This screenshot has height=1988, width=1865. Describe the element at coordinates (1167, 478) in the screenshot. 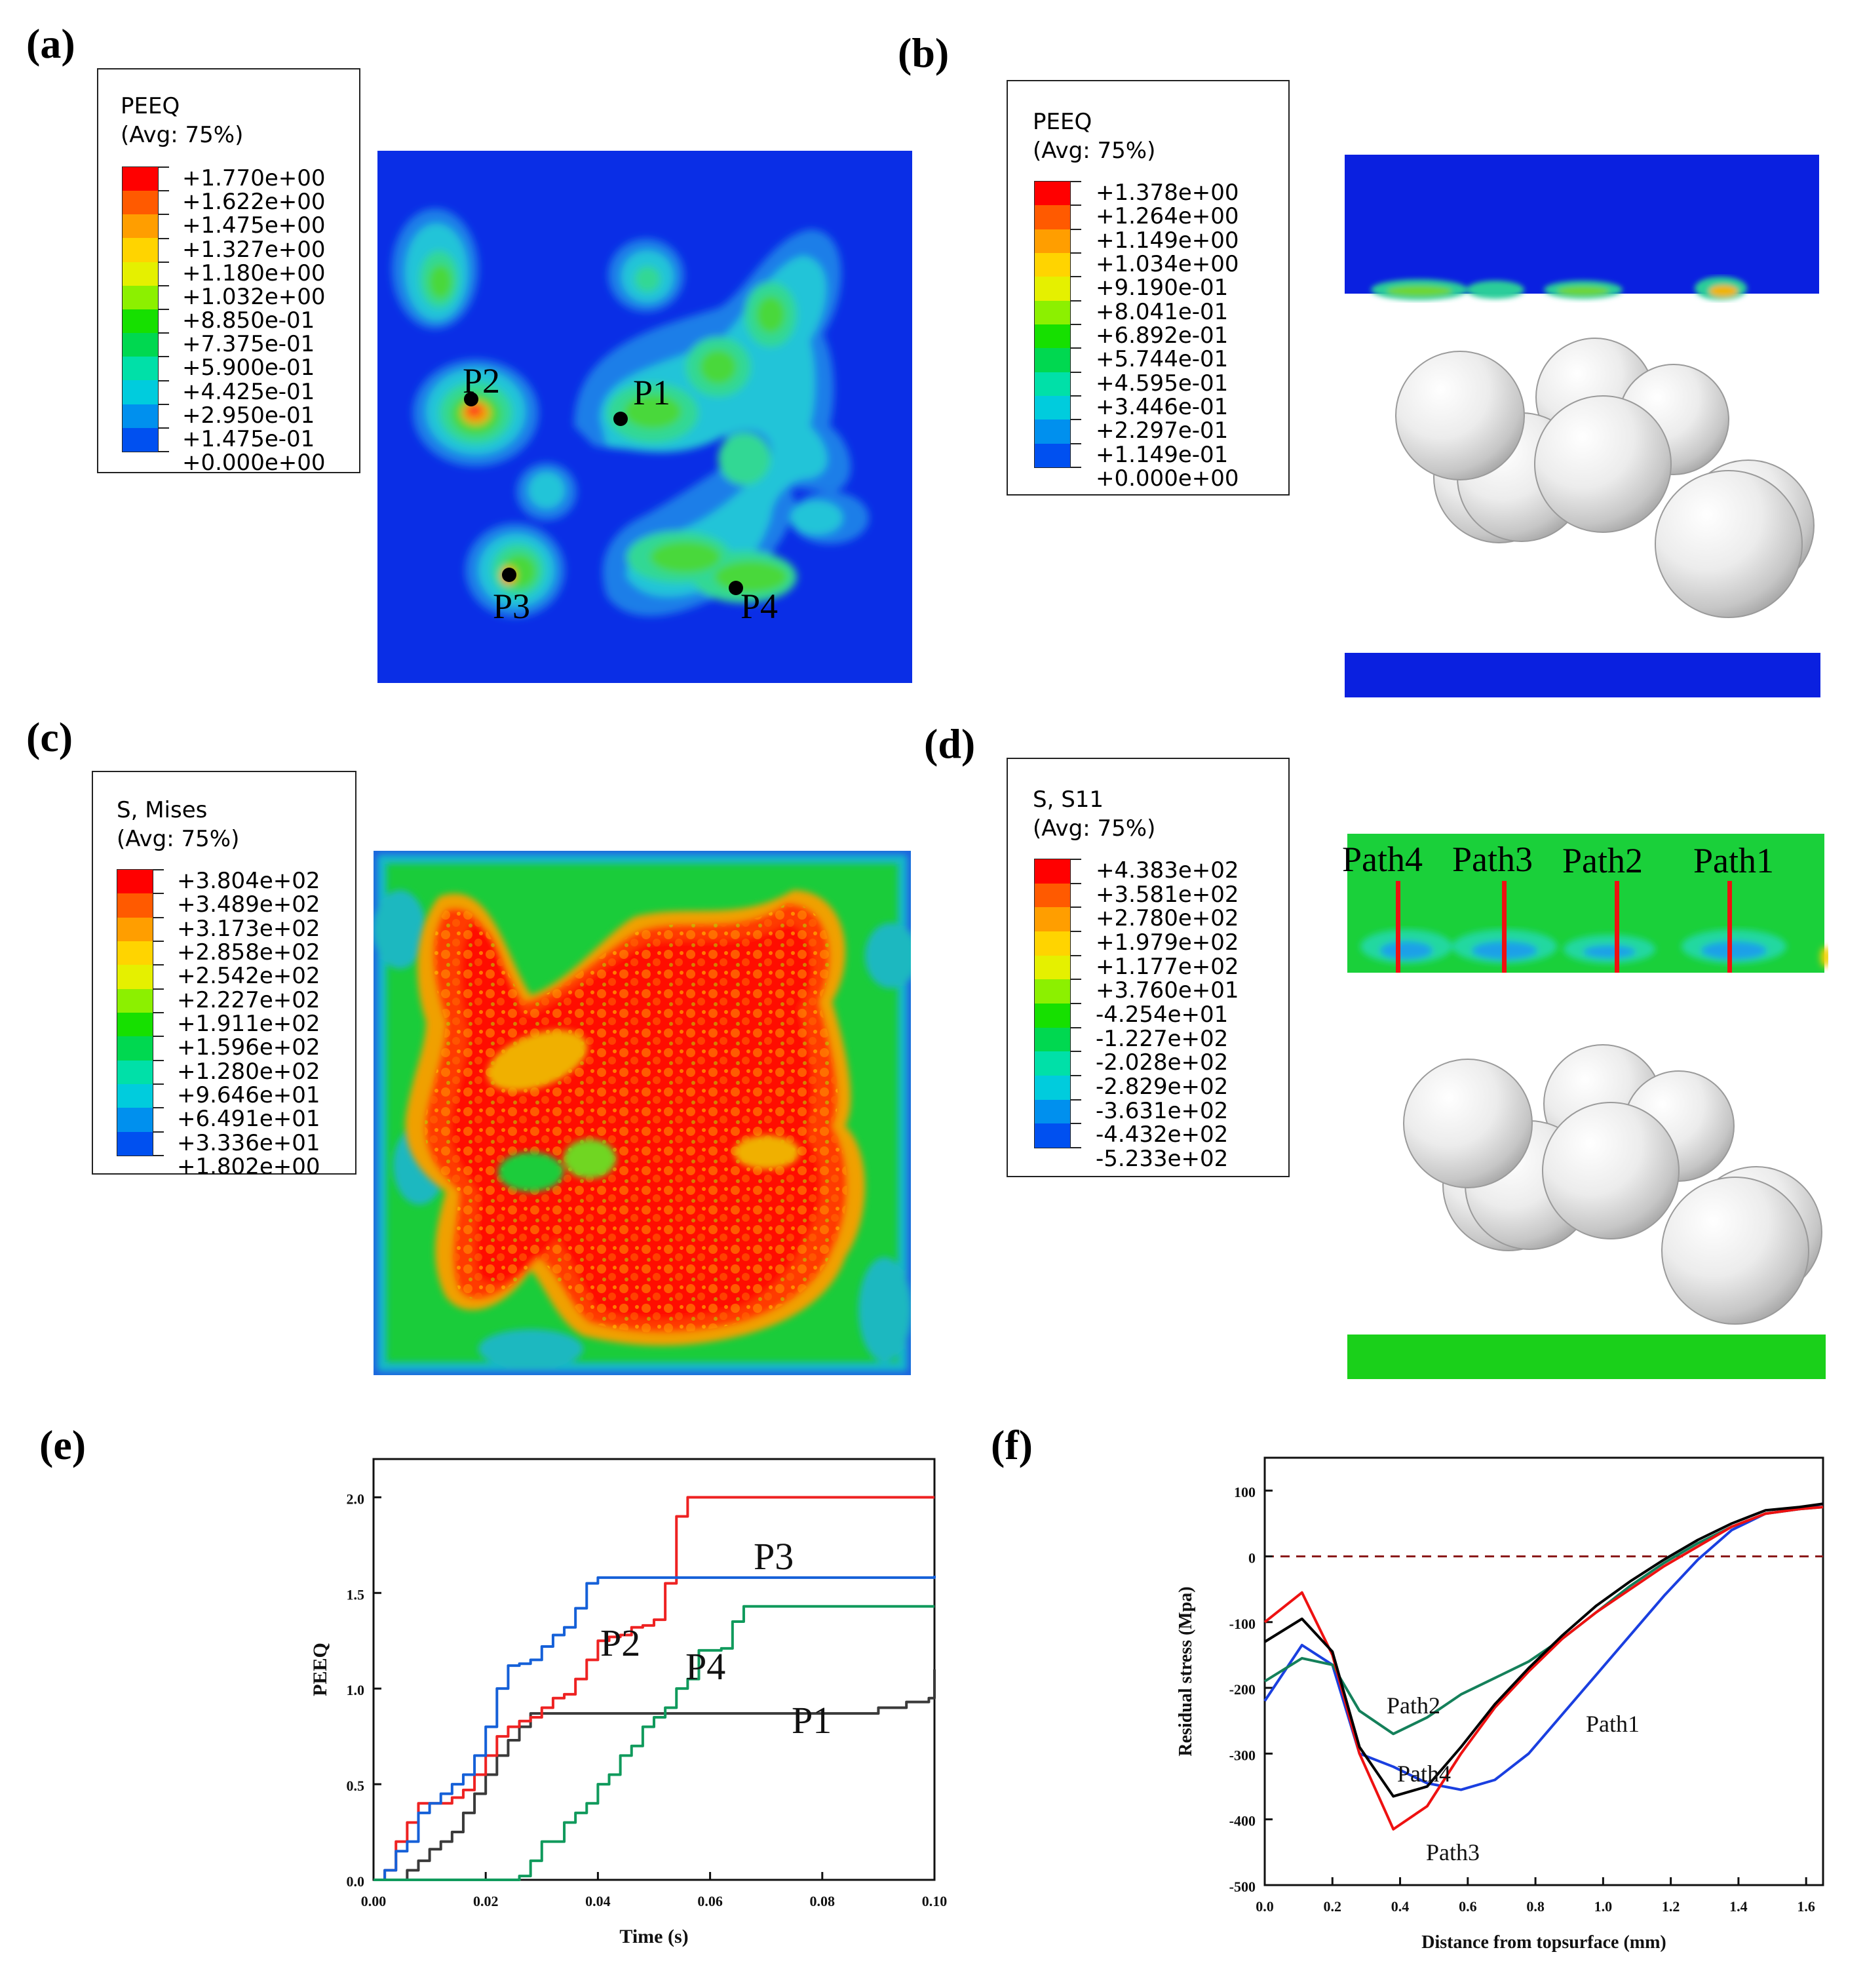

I see `legend-value: +0.000e+00` at that location.